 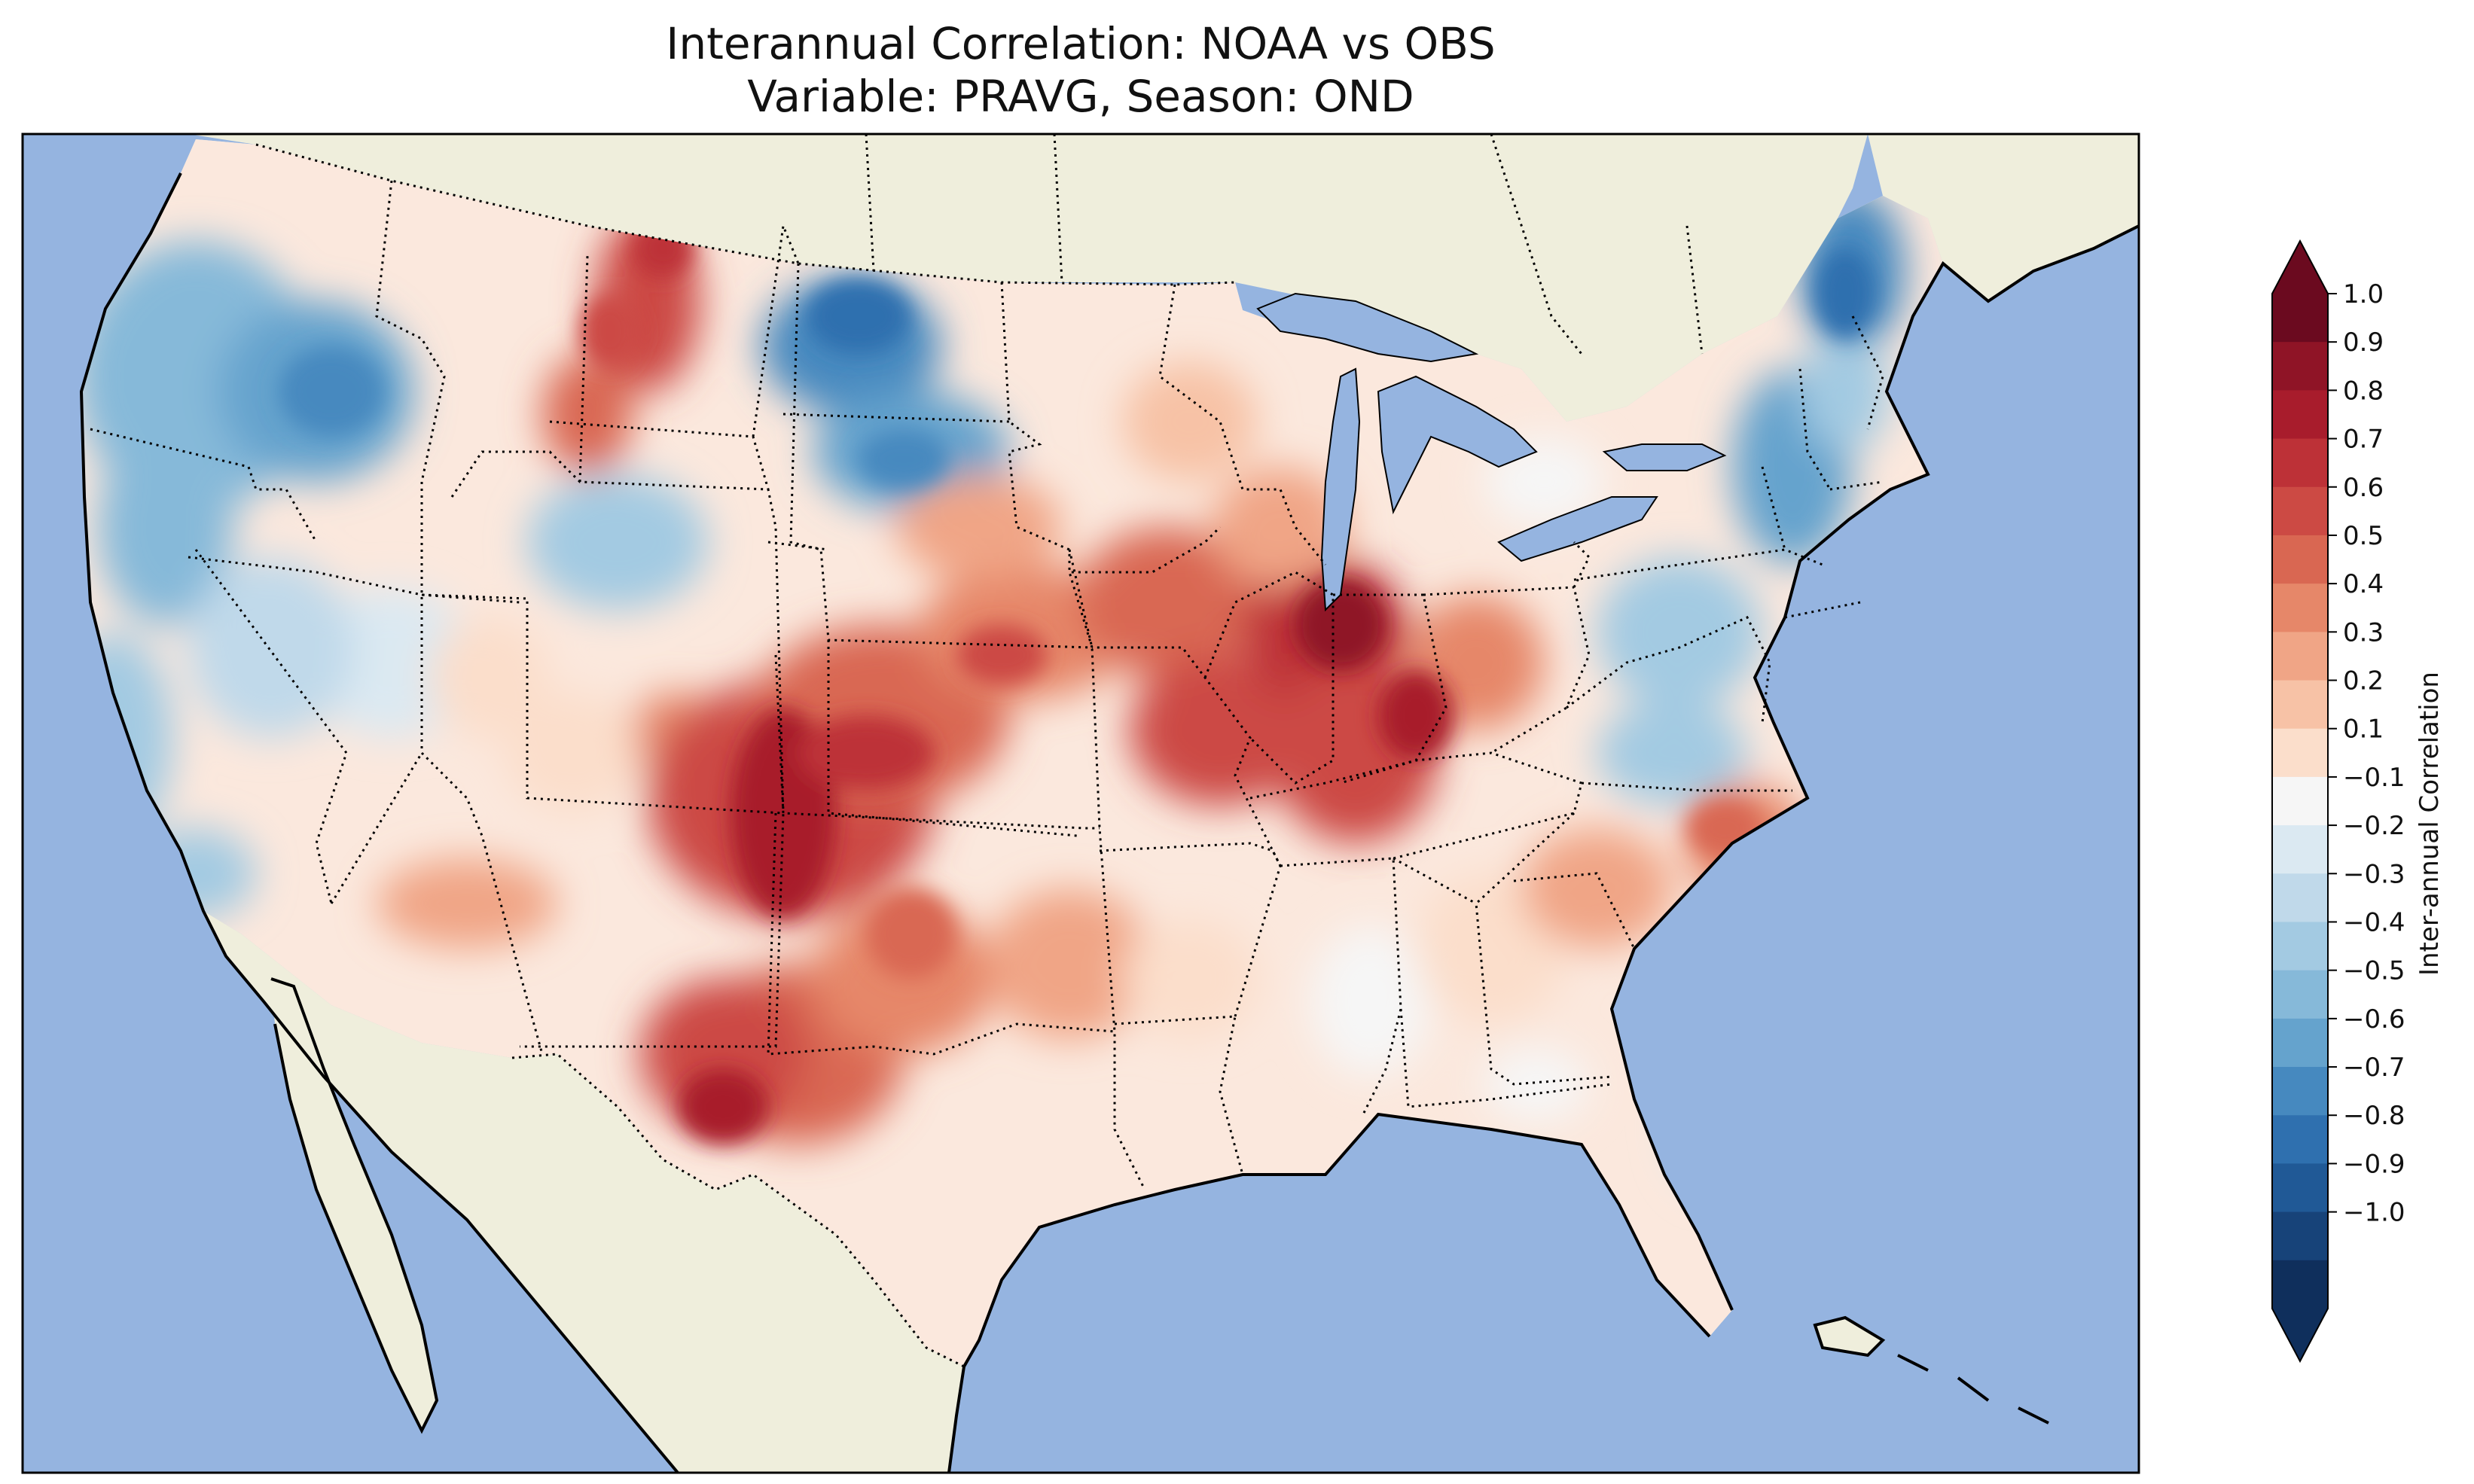 What do you see at coordinates (2374, 1068) in the screenshot?
I see `colorbar-tick-label: −0.7` at bounding box center [2374, 1068].